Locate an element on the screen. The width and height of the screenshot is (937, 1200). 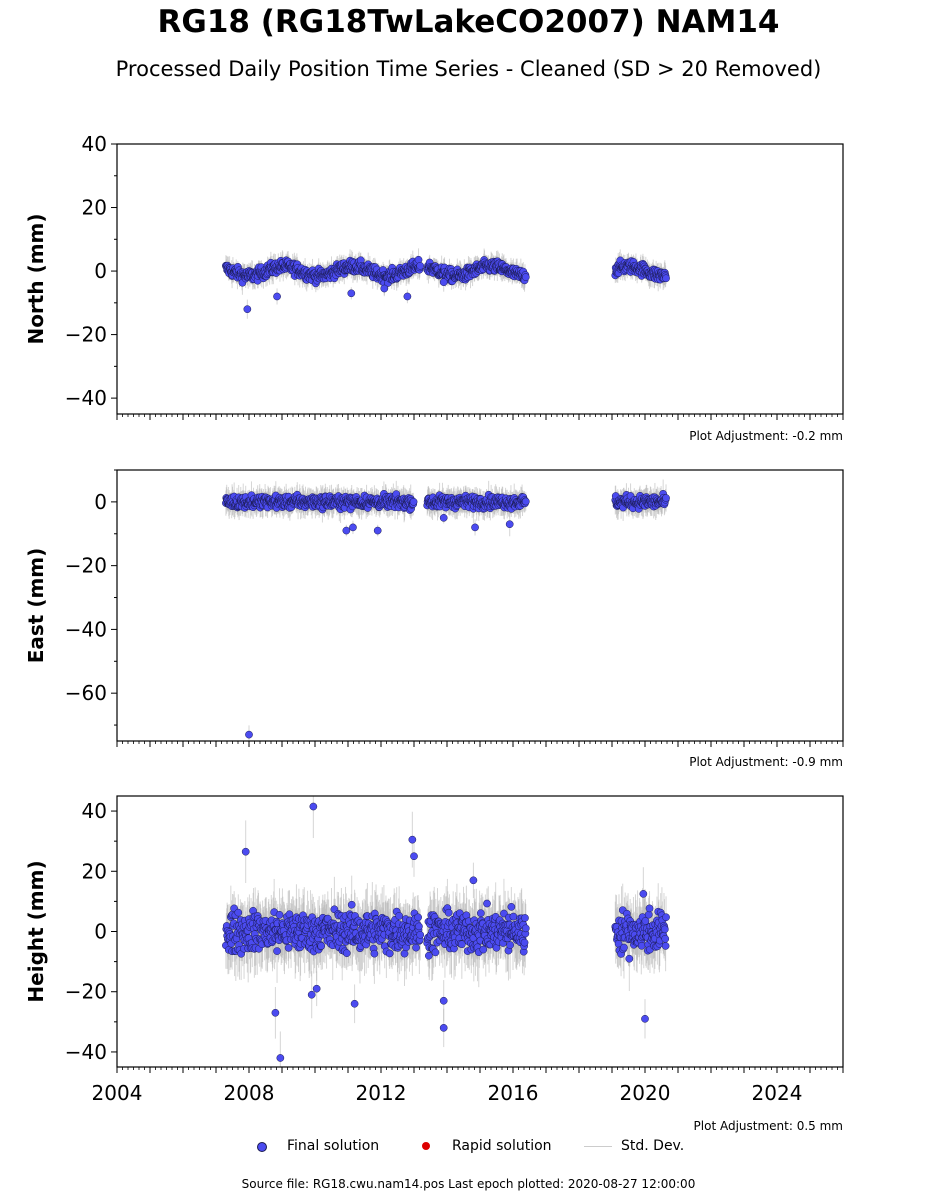
y-tick-label: −60 is located at coordinates (86, 693).